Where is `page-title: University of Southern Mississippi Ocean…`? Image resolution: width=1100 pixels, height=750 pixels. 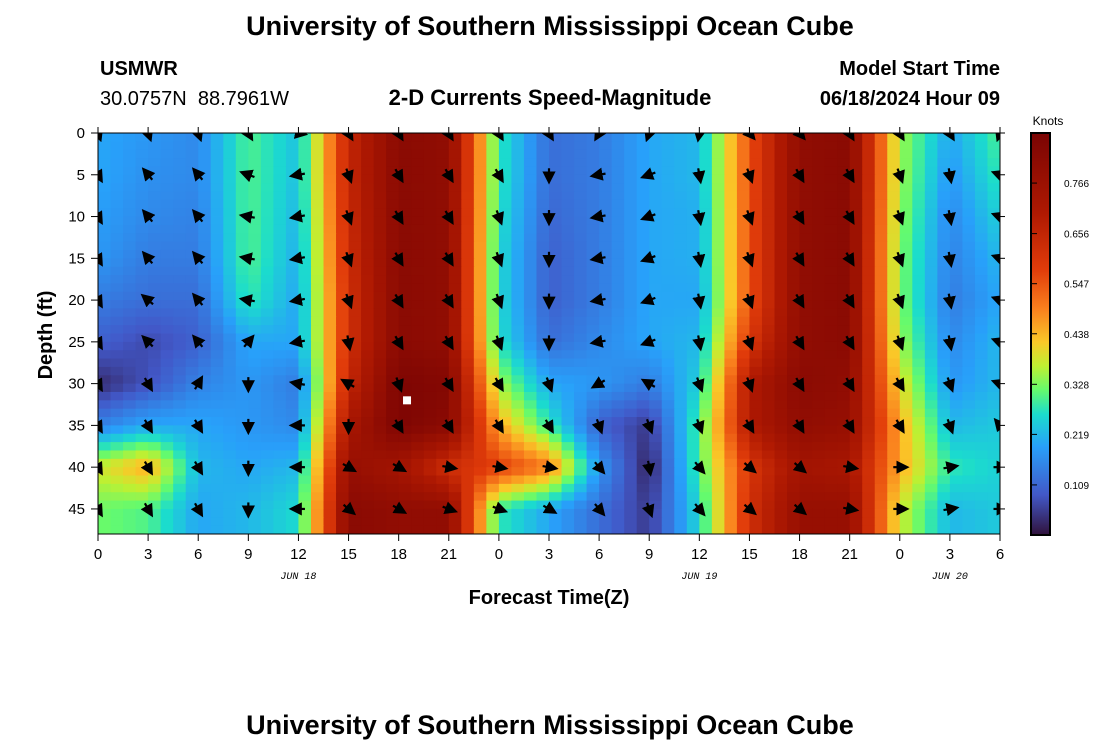 page-title: University of Southern Mississippi Ocean… is located at coordinates (550, 26).